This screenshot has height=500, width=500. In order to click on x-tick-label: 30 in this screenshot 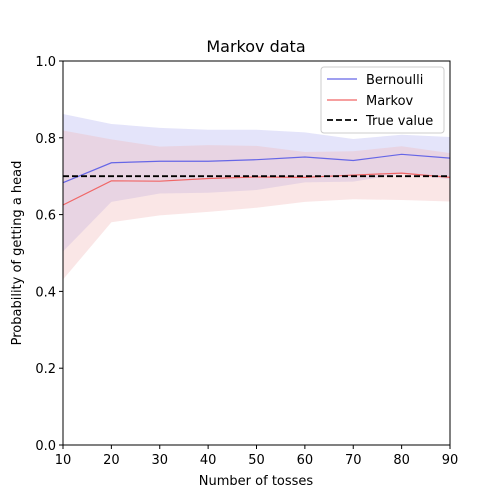, I will do `click(159, 460)`.